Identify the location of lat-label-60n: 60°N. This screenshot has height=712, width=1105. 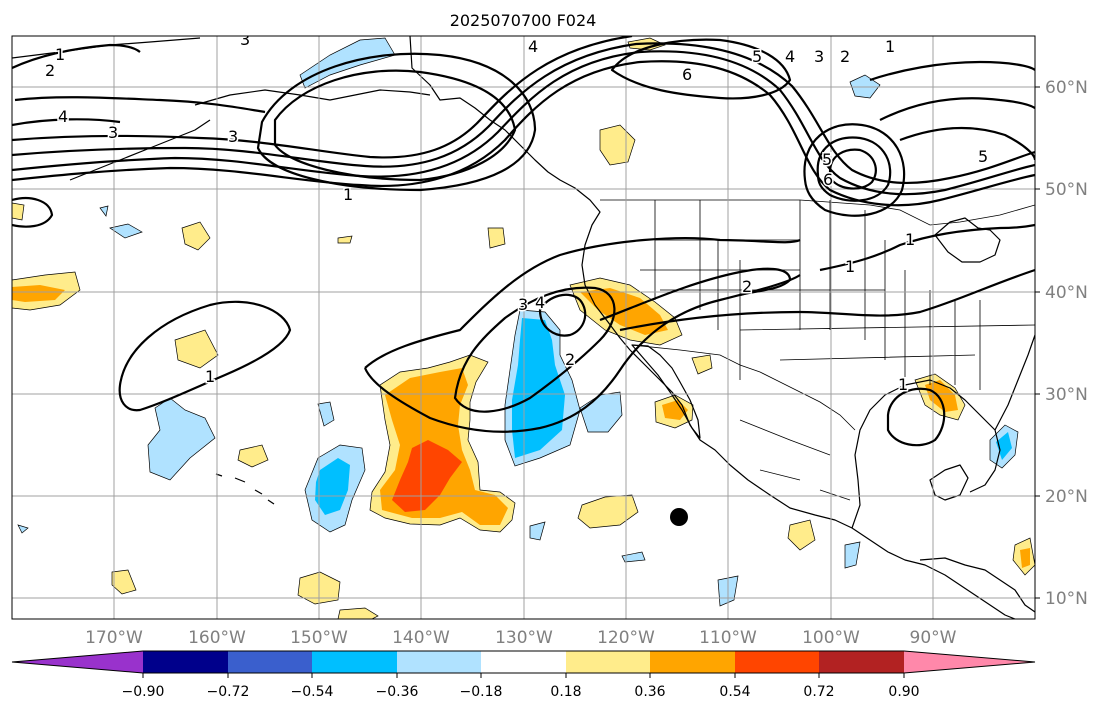
(1066, 88).